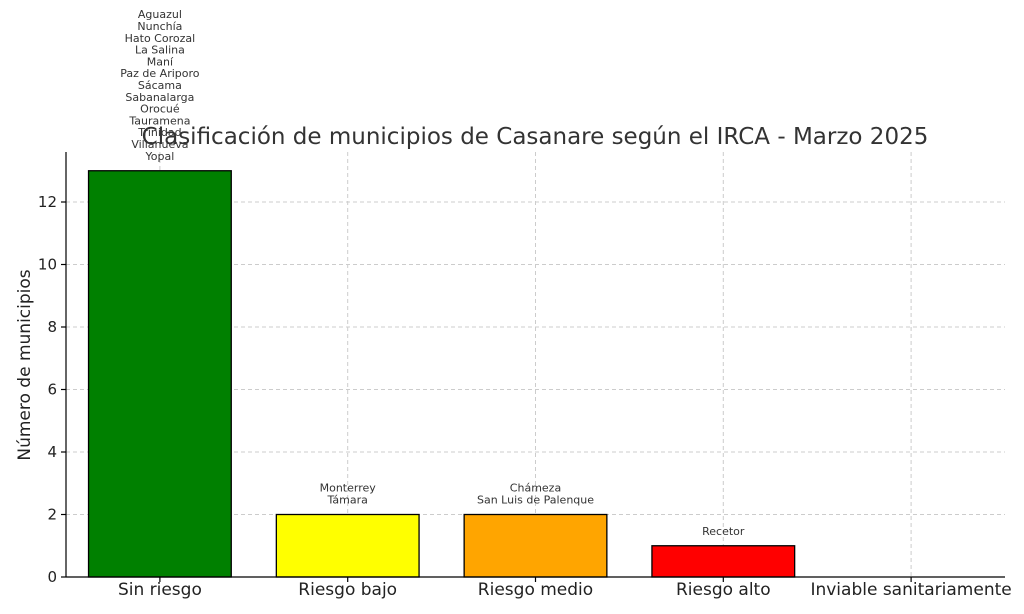 This screenshot has height=614, width=1024. I want to click on municipality-label: Chámeza, so click(535, 488).